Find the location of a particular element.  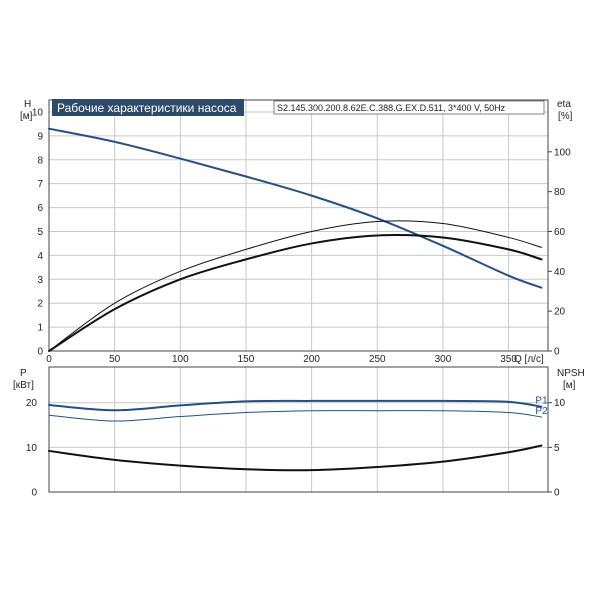

x-tick-label: 150 is located at coordinates (246, 359).